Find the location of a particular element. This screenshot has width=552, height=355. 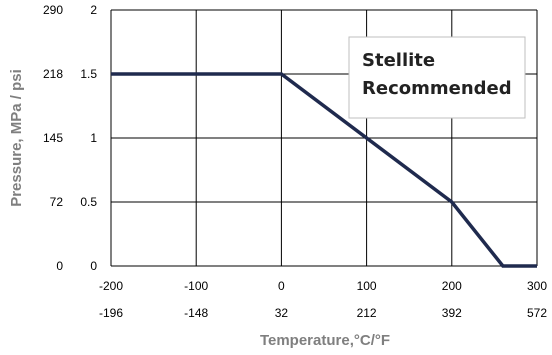

y-tick-label-psi: 145 is located at coordinates (53, 138).